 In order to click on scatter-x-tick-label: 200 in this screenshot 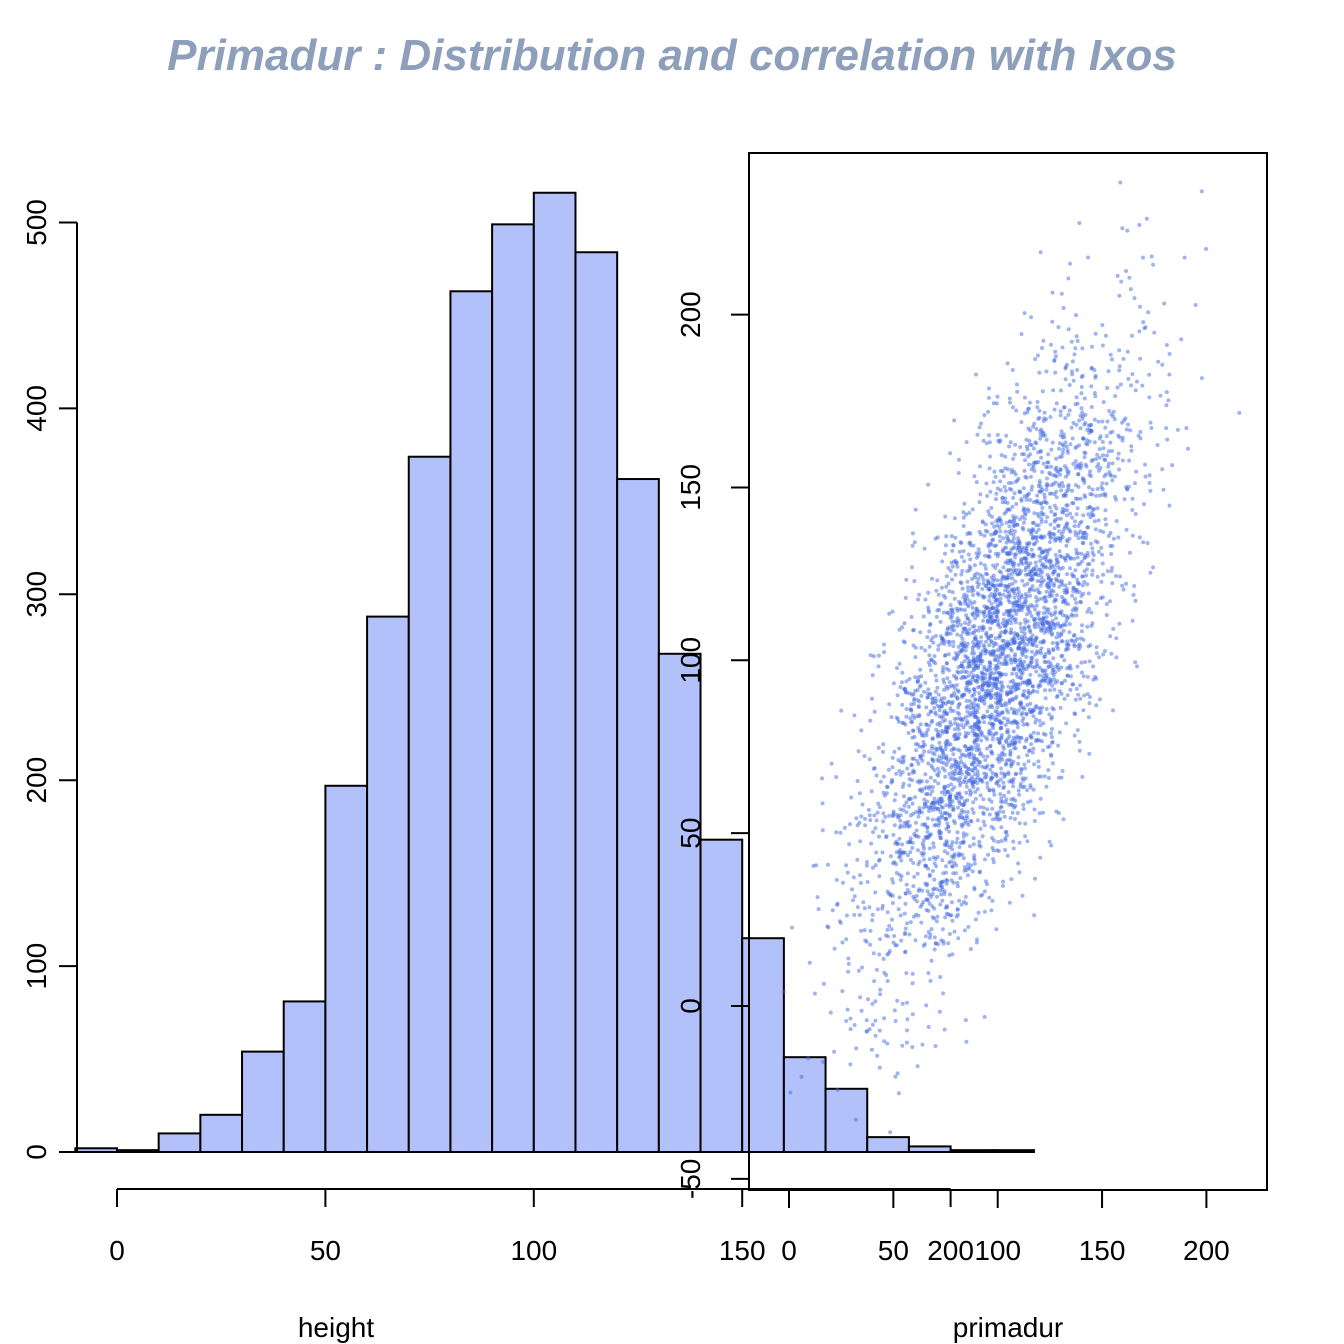, I will do `click(1206, 1250)`.